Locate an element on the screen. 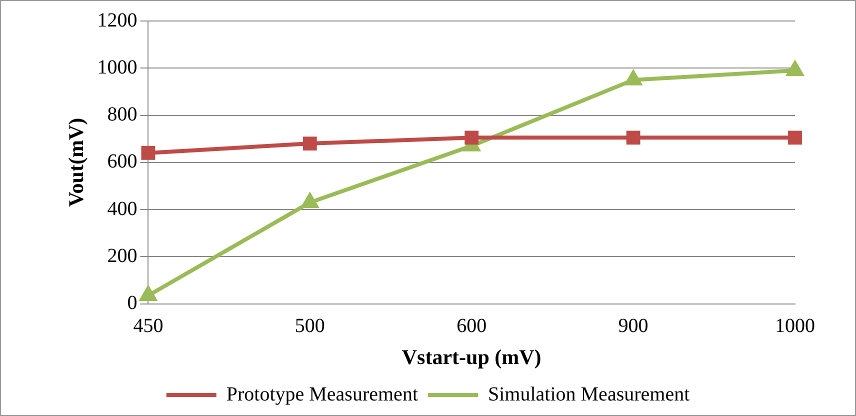  y-tick-label: 800 is located at coordinates (122, 115).